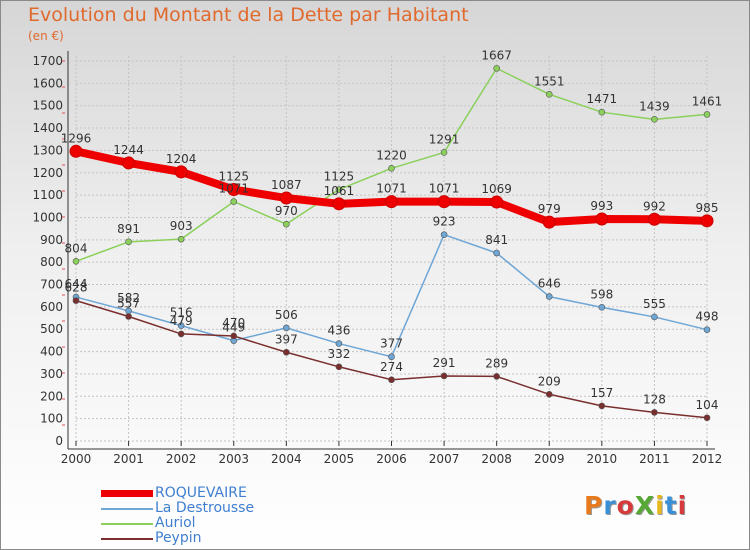 The image size is (750, 550). What do you see at coordinates (286, 211) in the screenshot?
I see `data-label: 970` at bounding box center [286, 211].